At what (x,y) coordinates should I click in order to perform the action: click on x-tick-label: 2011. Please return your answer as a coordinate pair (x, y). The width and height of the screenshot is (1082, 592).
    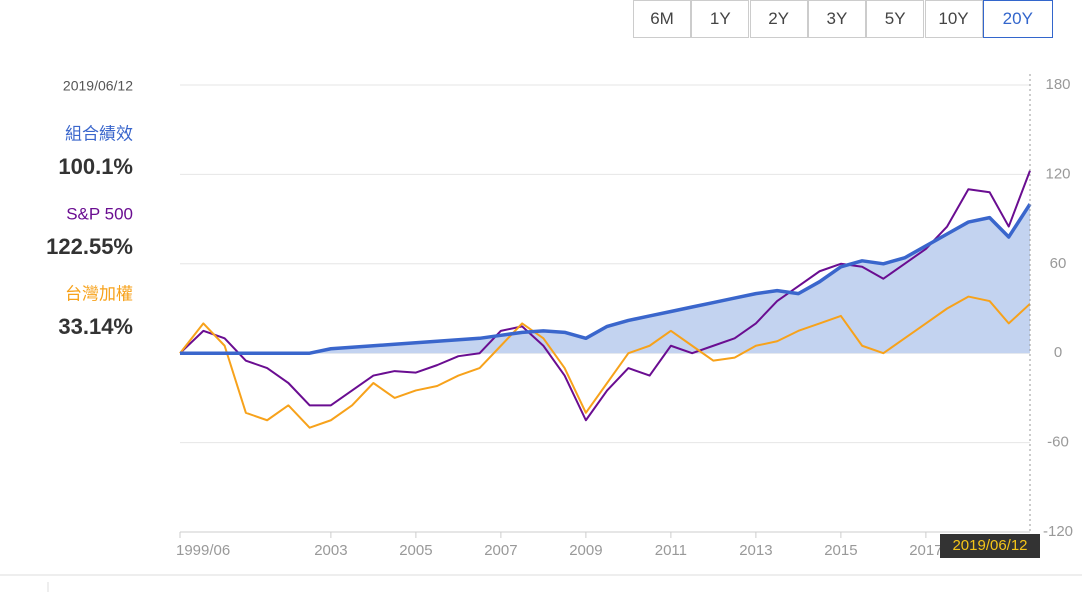
    Looking at the image, I should click on (671, 550).